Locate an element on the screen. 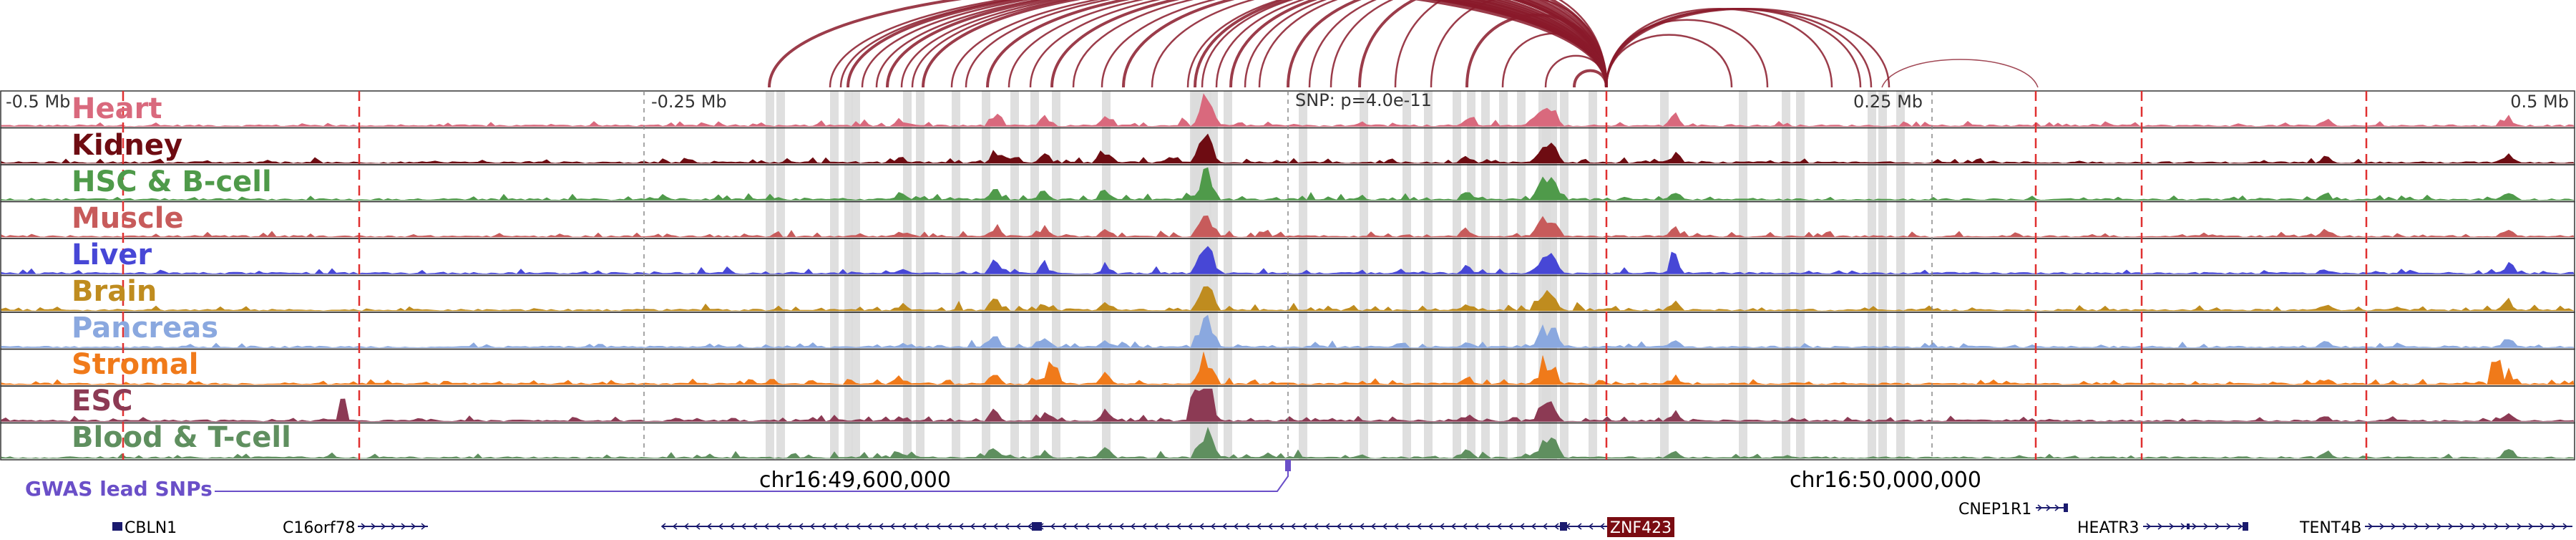 The height and width of the screenshot is (540, 2576). gene-track: CBLN1 C16orf78 ZNF423 CNEP1R1 HEATR3 is located at coordinates (1342, 519).